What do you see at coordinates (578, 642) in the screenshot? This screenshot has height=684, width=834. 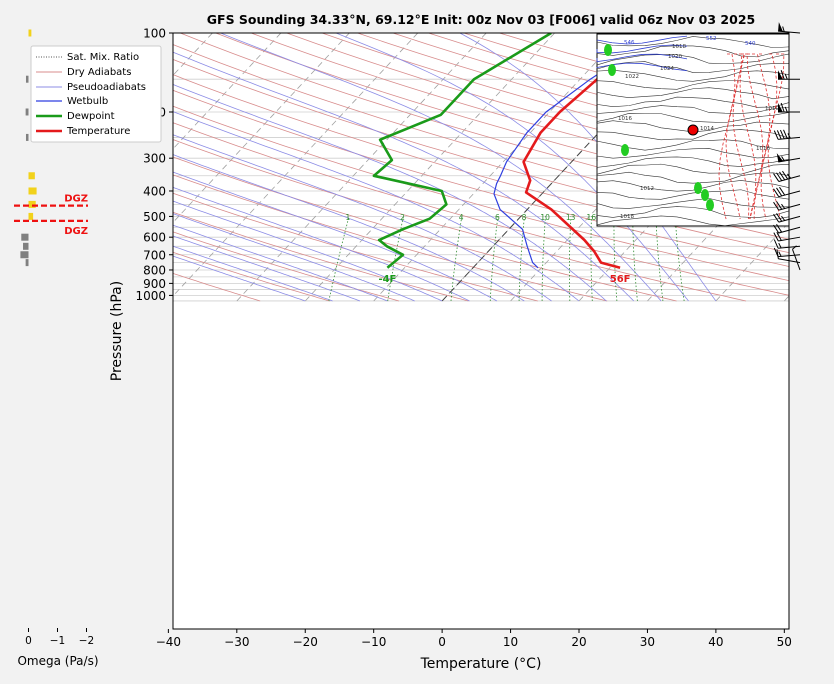 I see `x-tick-label: 20` at bounding box center [578, 642].